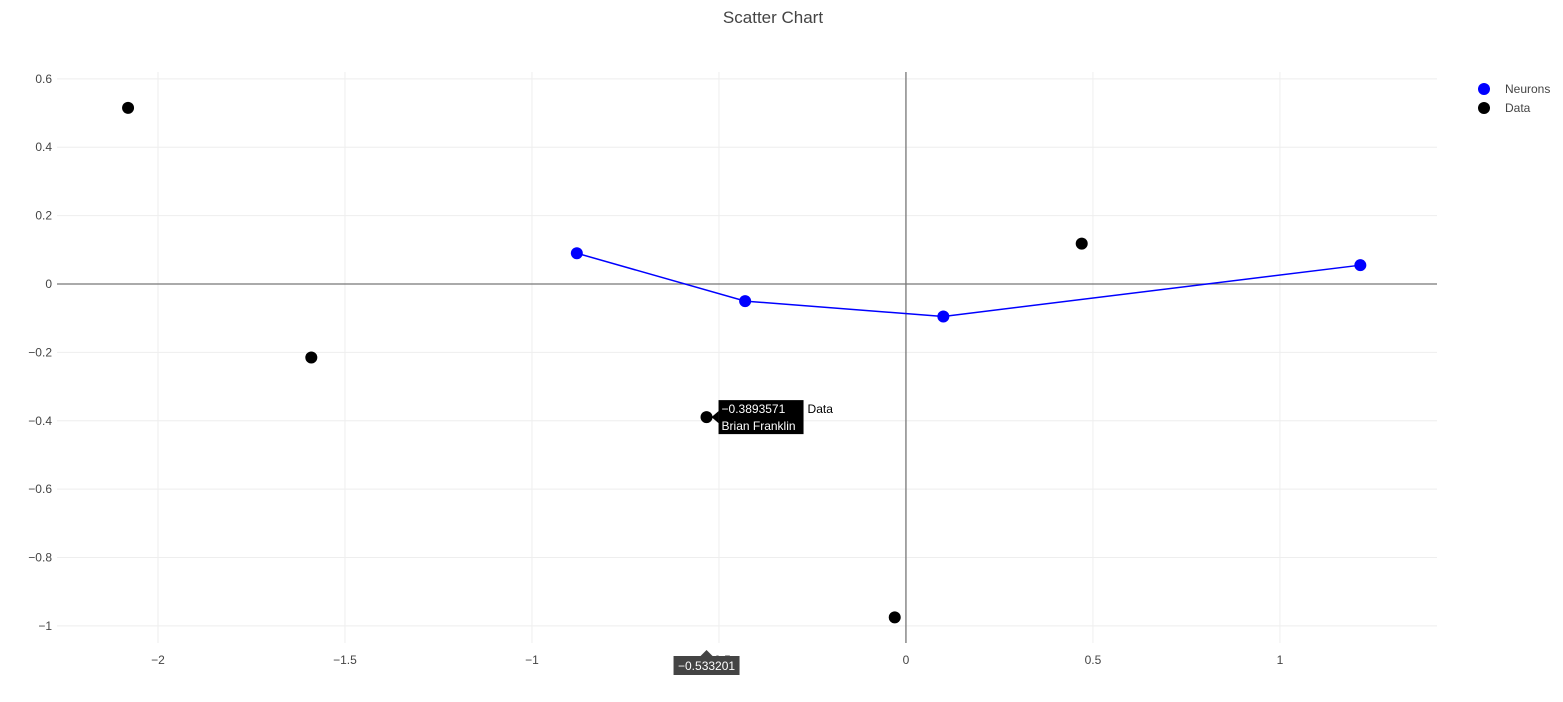 The image size is (1563, 702). What do you see at coordinates (1484, 108) in the screenshot?
I see `legend-marker-data` at bounding box center [1484, 108].